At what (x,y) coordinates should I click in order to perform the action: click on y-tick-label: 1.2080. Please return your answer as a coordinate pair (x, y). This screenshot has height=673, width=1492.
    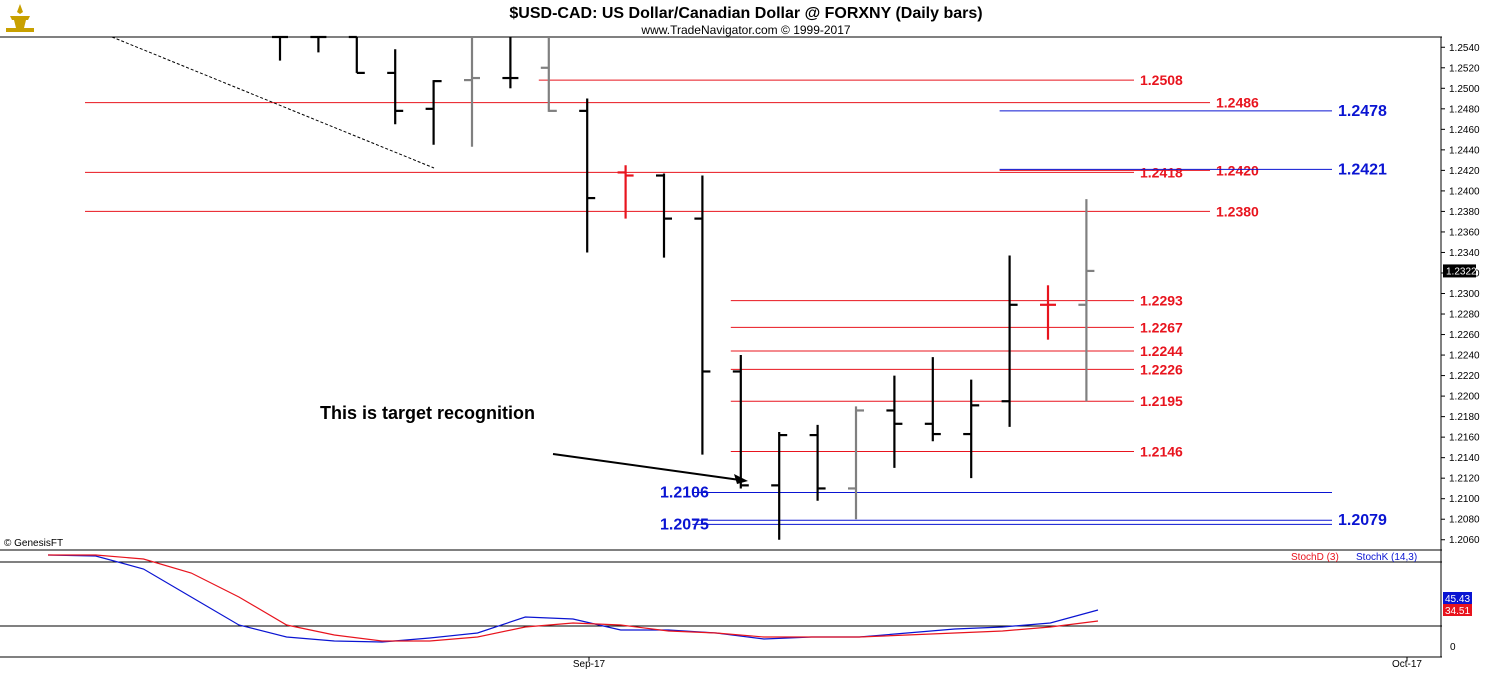
    Looking at the image, I should click on (1464, 520).